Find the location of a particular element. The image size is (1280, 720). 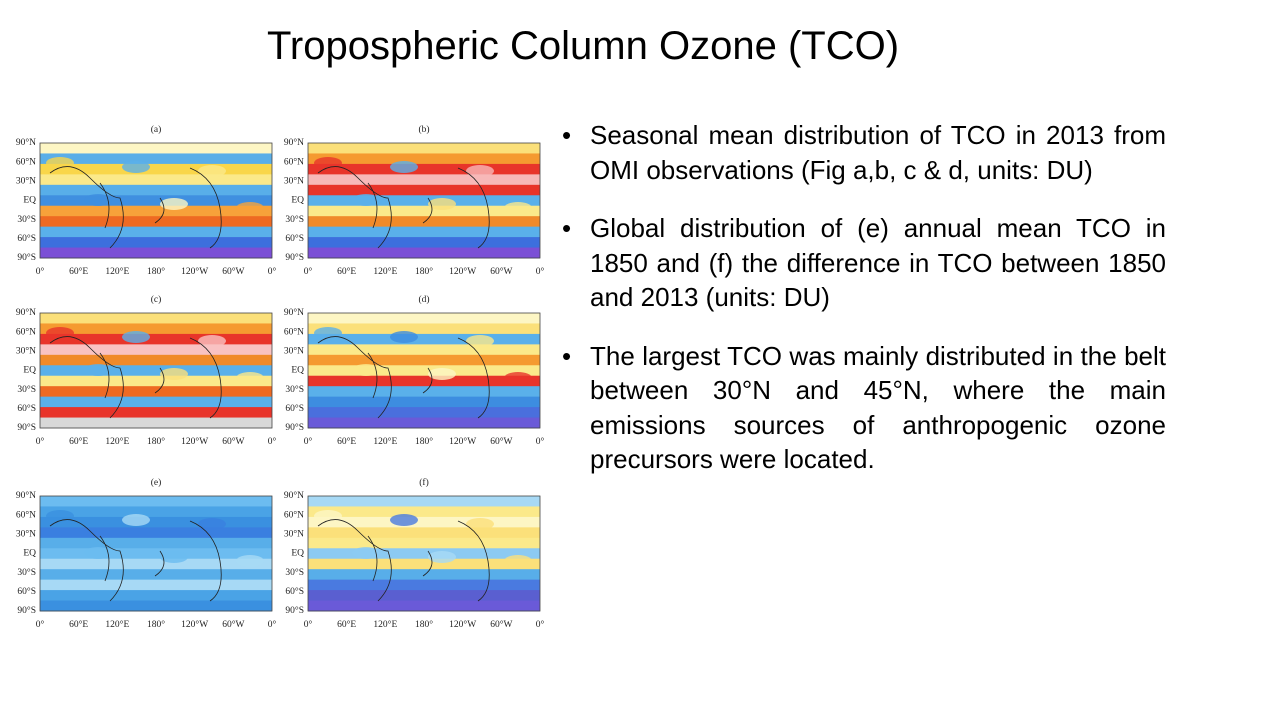

panel-label: (c) is located at coordinates (156, 299).